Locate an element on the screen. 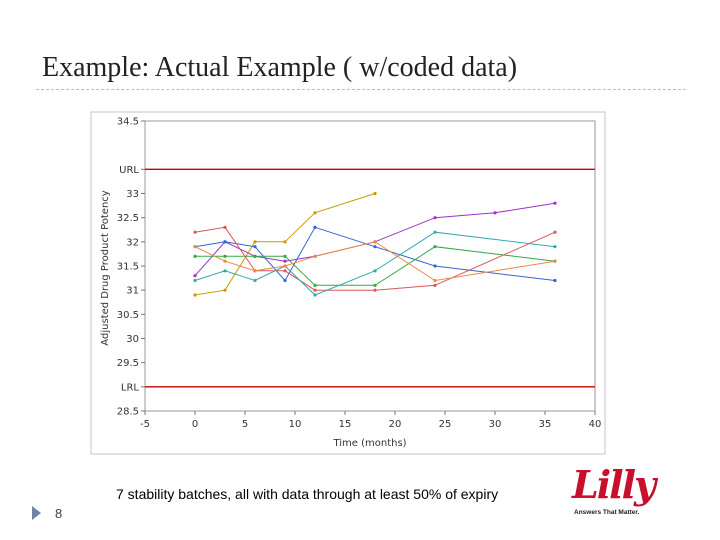  y-tick-label: 28.5 is located at coordinates (128, 412).